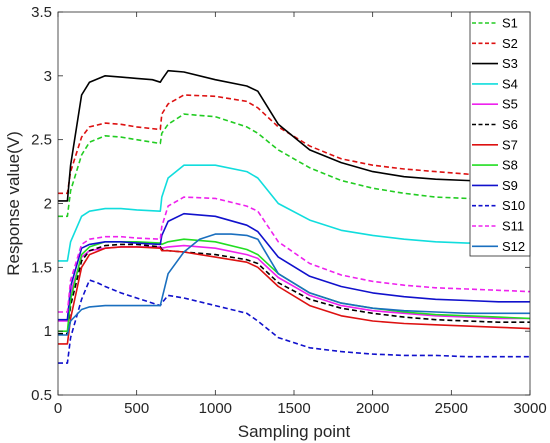 This screenshot has height=443, width=550. I want to click on x-tick-label: 1000, so click(215, 408).